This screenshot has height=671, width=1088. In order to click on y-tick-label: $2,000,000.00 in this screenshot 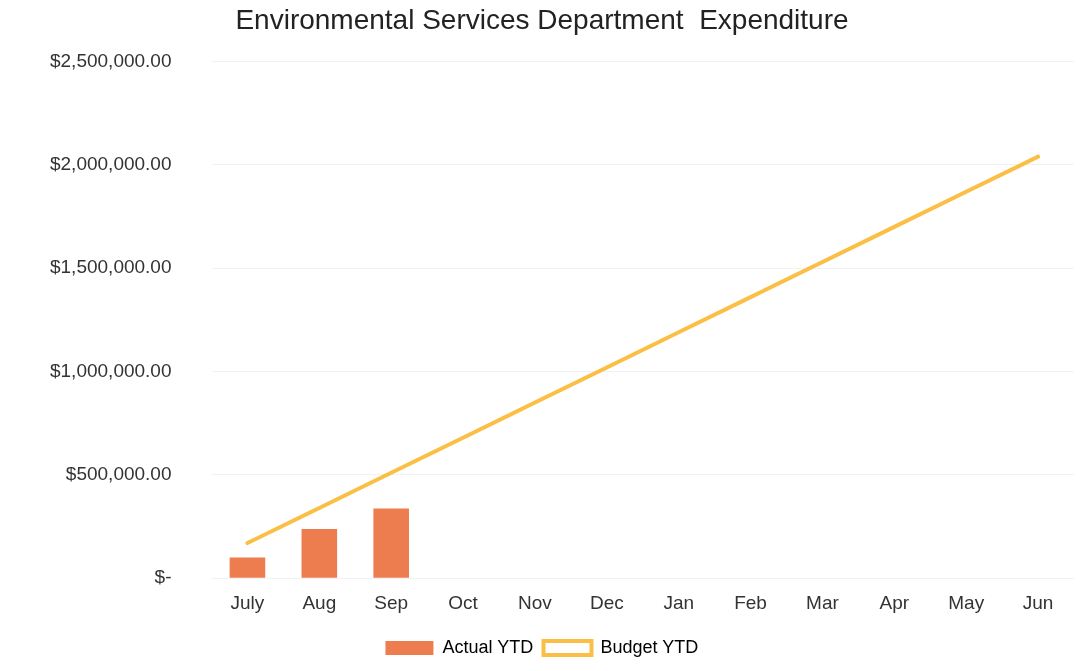, I will do `click(110, 164)`.